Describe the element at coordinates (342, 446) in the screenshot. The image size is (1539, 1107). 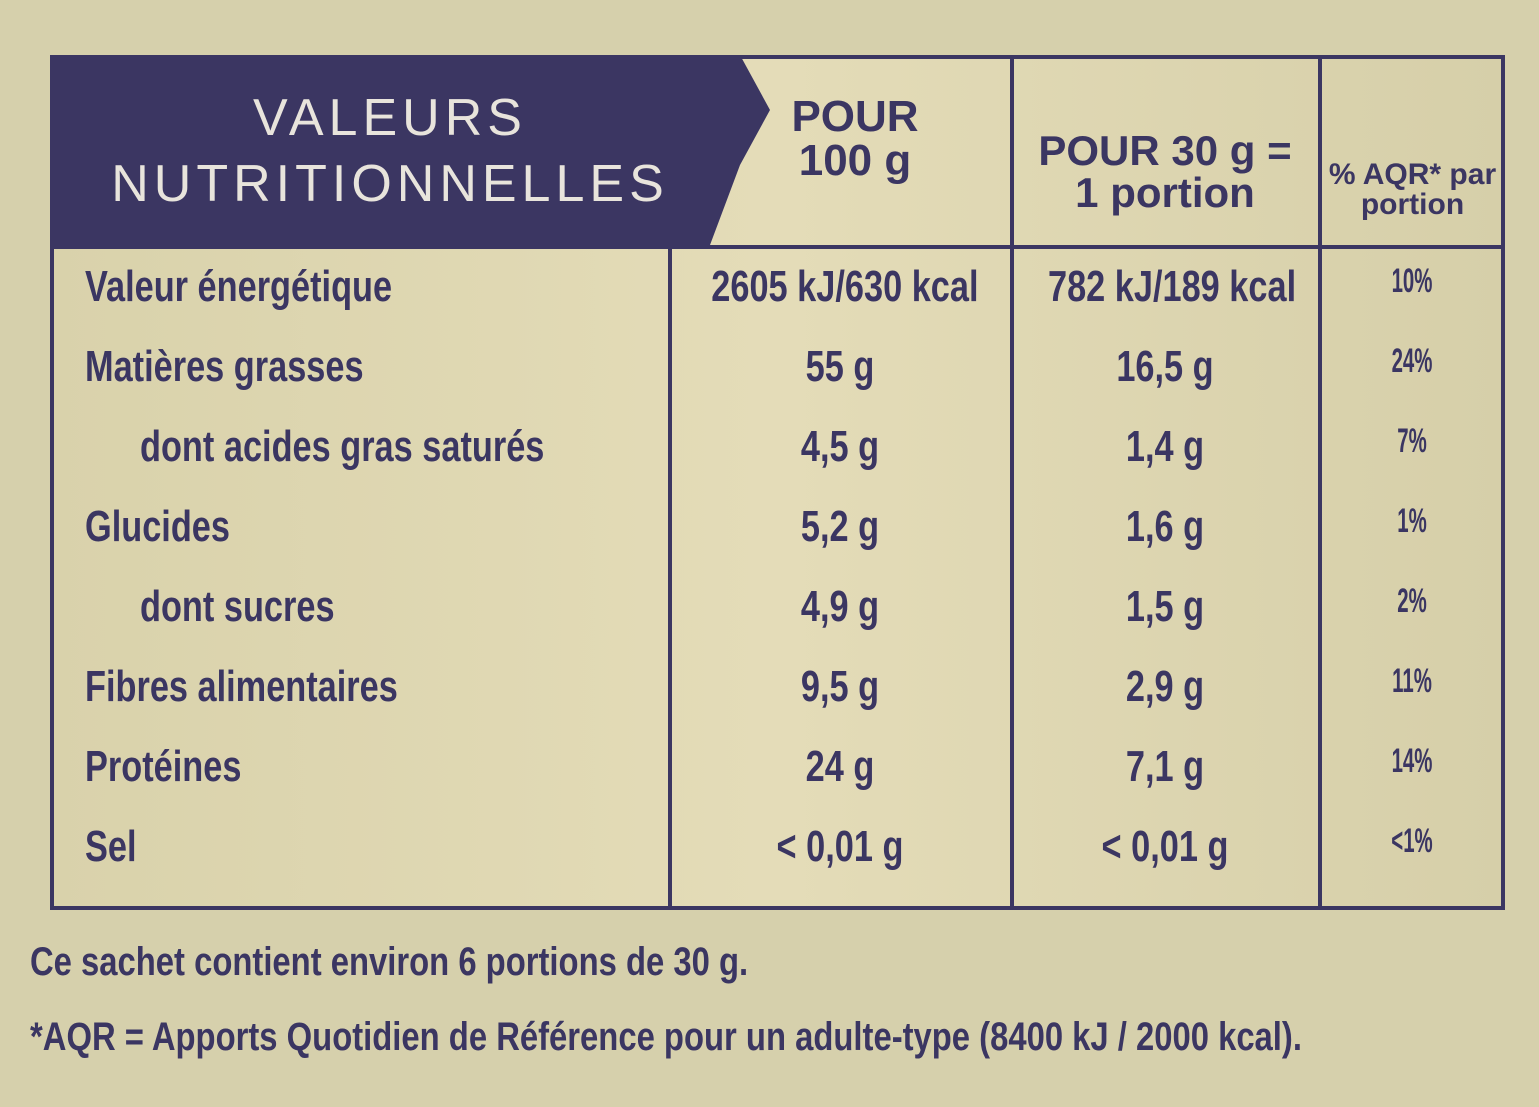
I see `nutrient-label: dont acides gras saturés` at that location.